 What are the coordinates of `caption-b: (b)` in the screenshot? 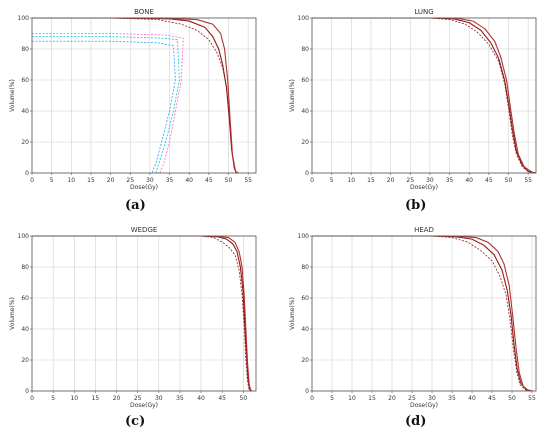 It's located at (416, 205).